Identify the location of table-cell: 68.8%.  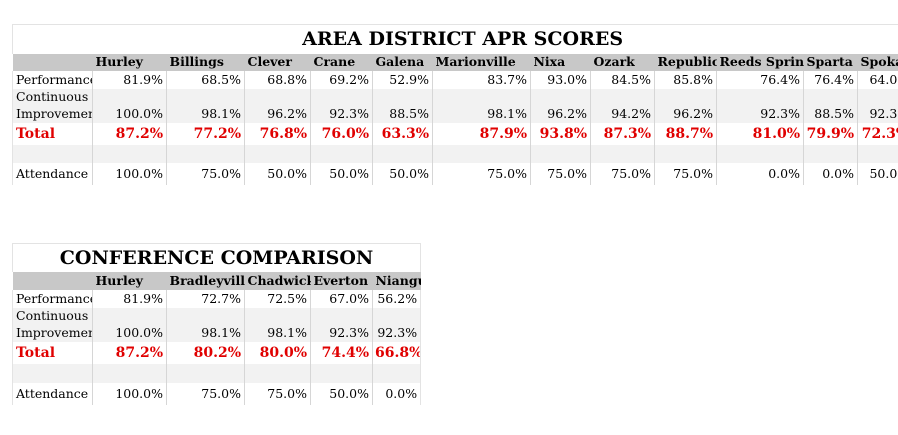
(277, 79).